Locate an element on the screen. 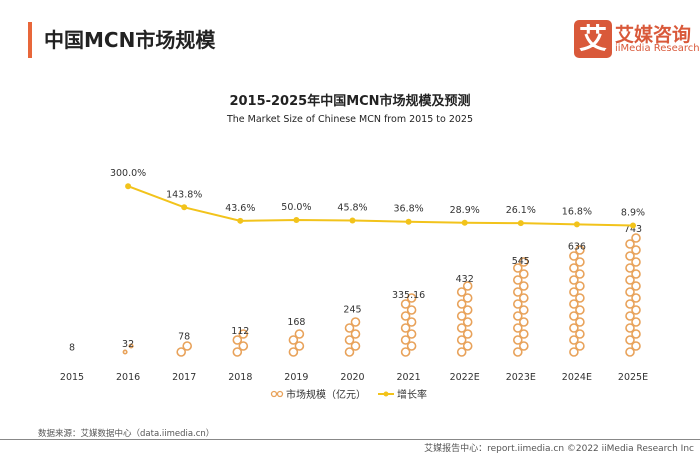 This screenshot has height=455, width=700. bar-label: 78 is located at coordinates (184, 336).